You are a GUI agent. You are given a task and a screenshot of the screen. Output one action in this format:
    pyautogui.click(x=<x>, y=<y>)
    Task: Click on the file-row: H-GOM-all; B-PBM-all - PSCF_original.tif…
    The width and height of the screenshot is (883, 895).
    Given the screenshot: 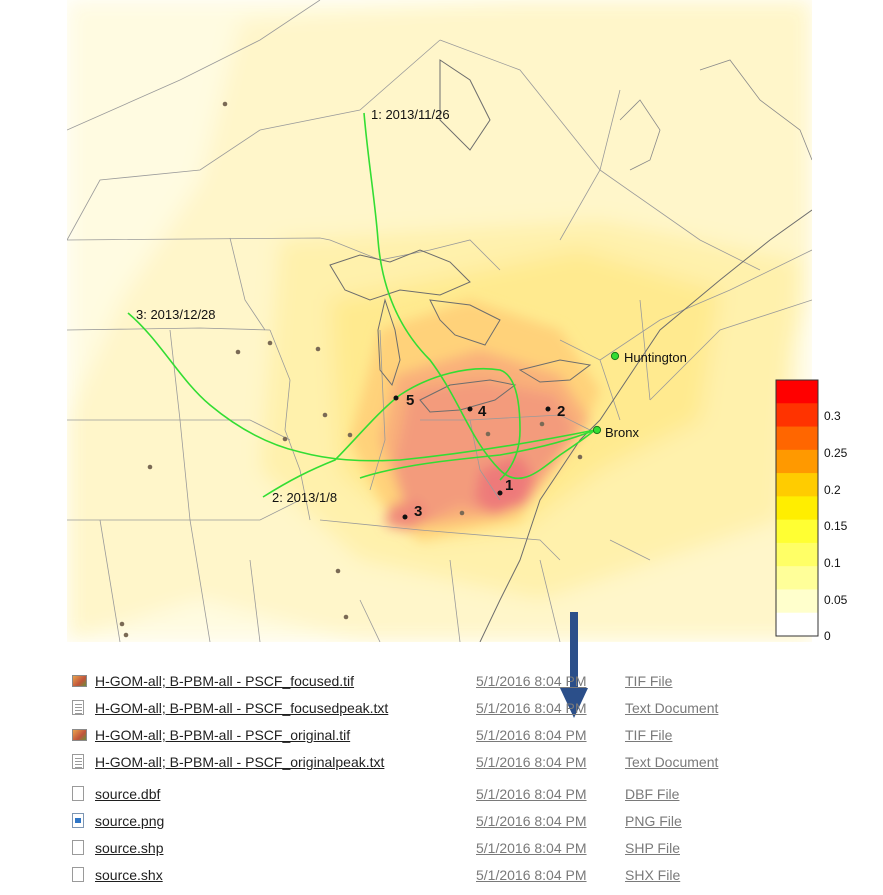 What is the action you would take?
    pyautogui.click(x=441, y=736)
    